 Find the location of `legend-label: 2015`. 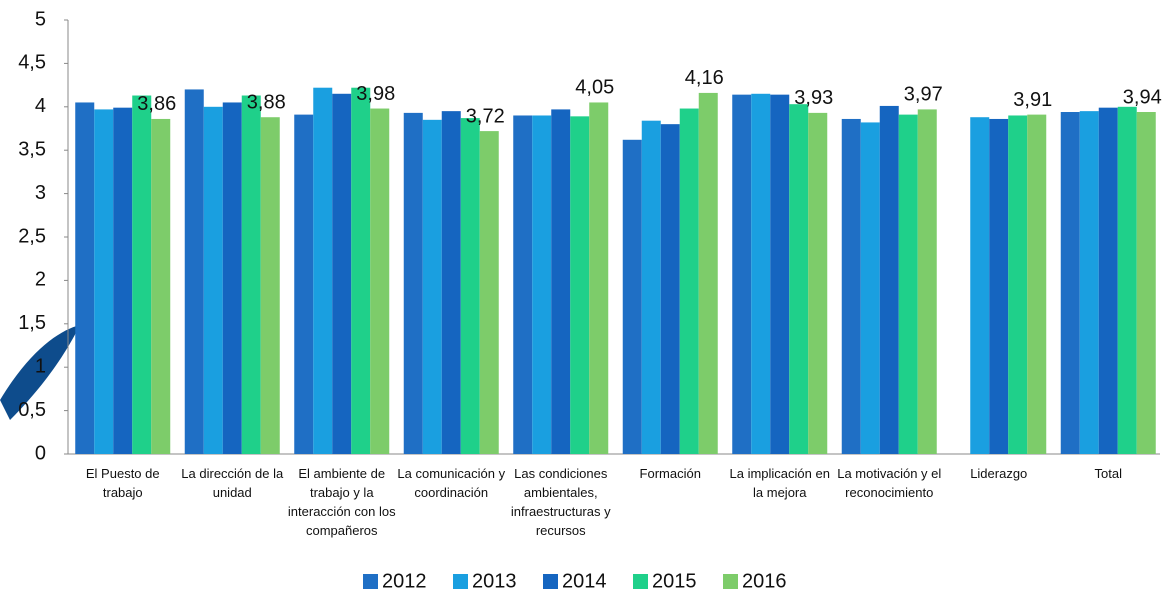

legend-label: 2015 is located at coordinates (674, 581).